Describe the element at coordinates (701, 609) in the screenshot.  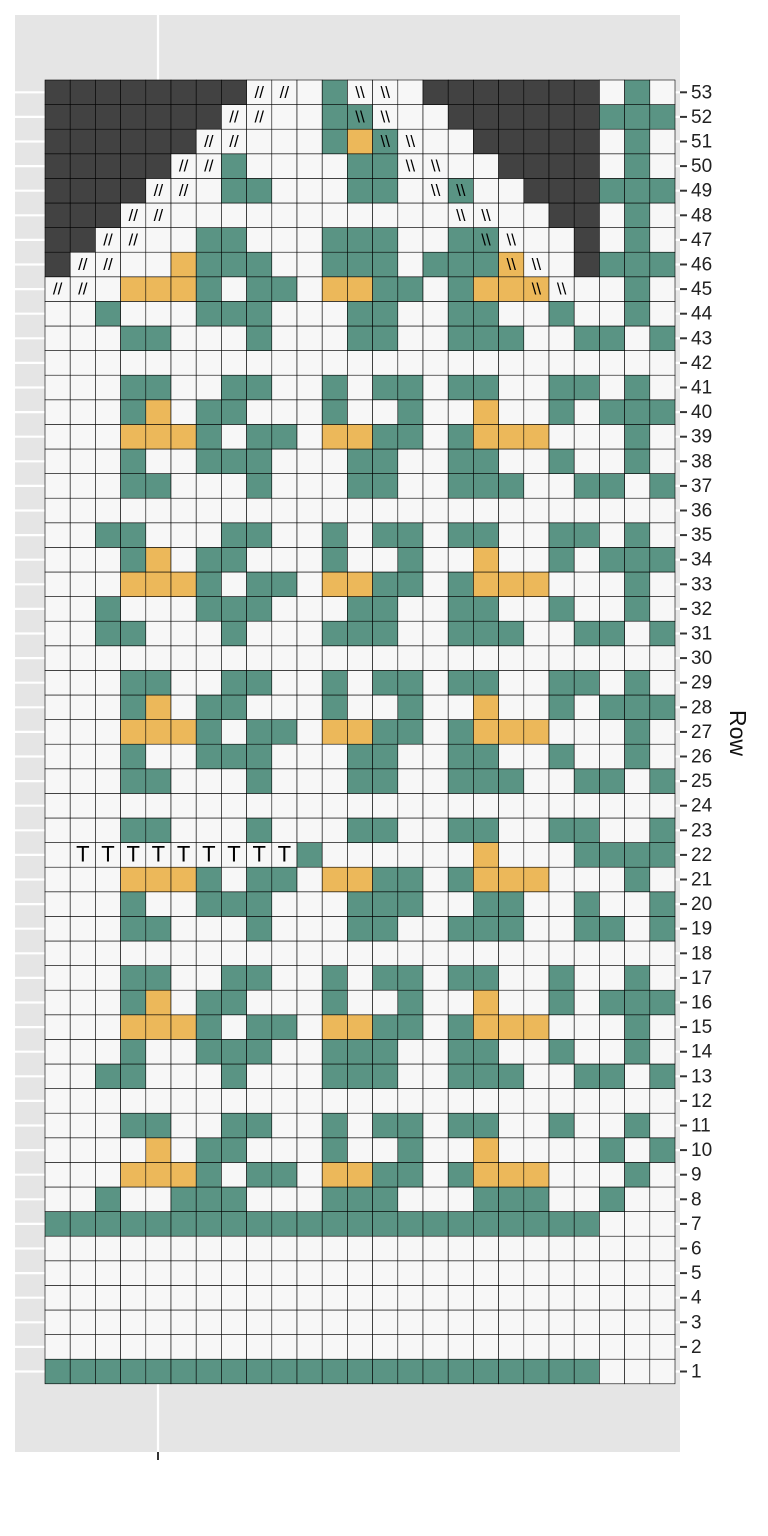
I see `row-label: 32` at that location.